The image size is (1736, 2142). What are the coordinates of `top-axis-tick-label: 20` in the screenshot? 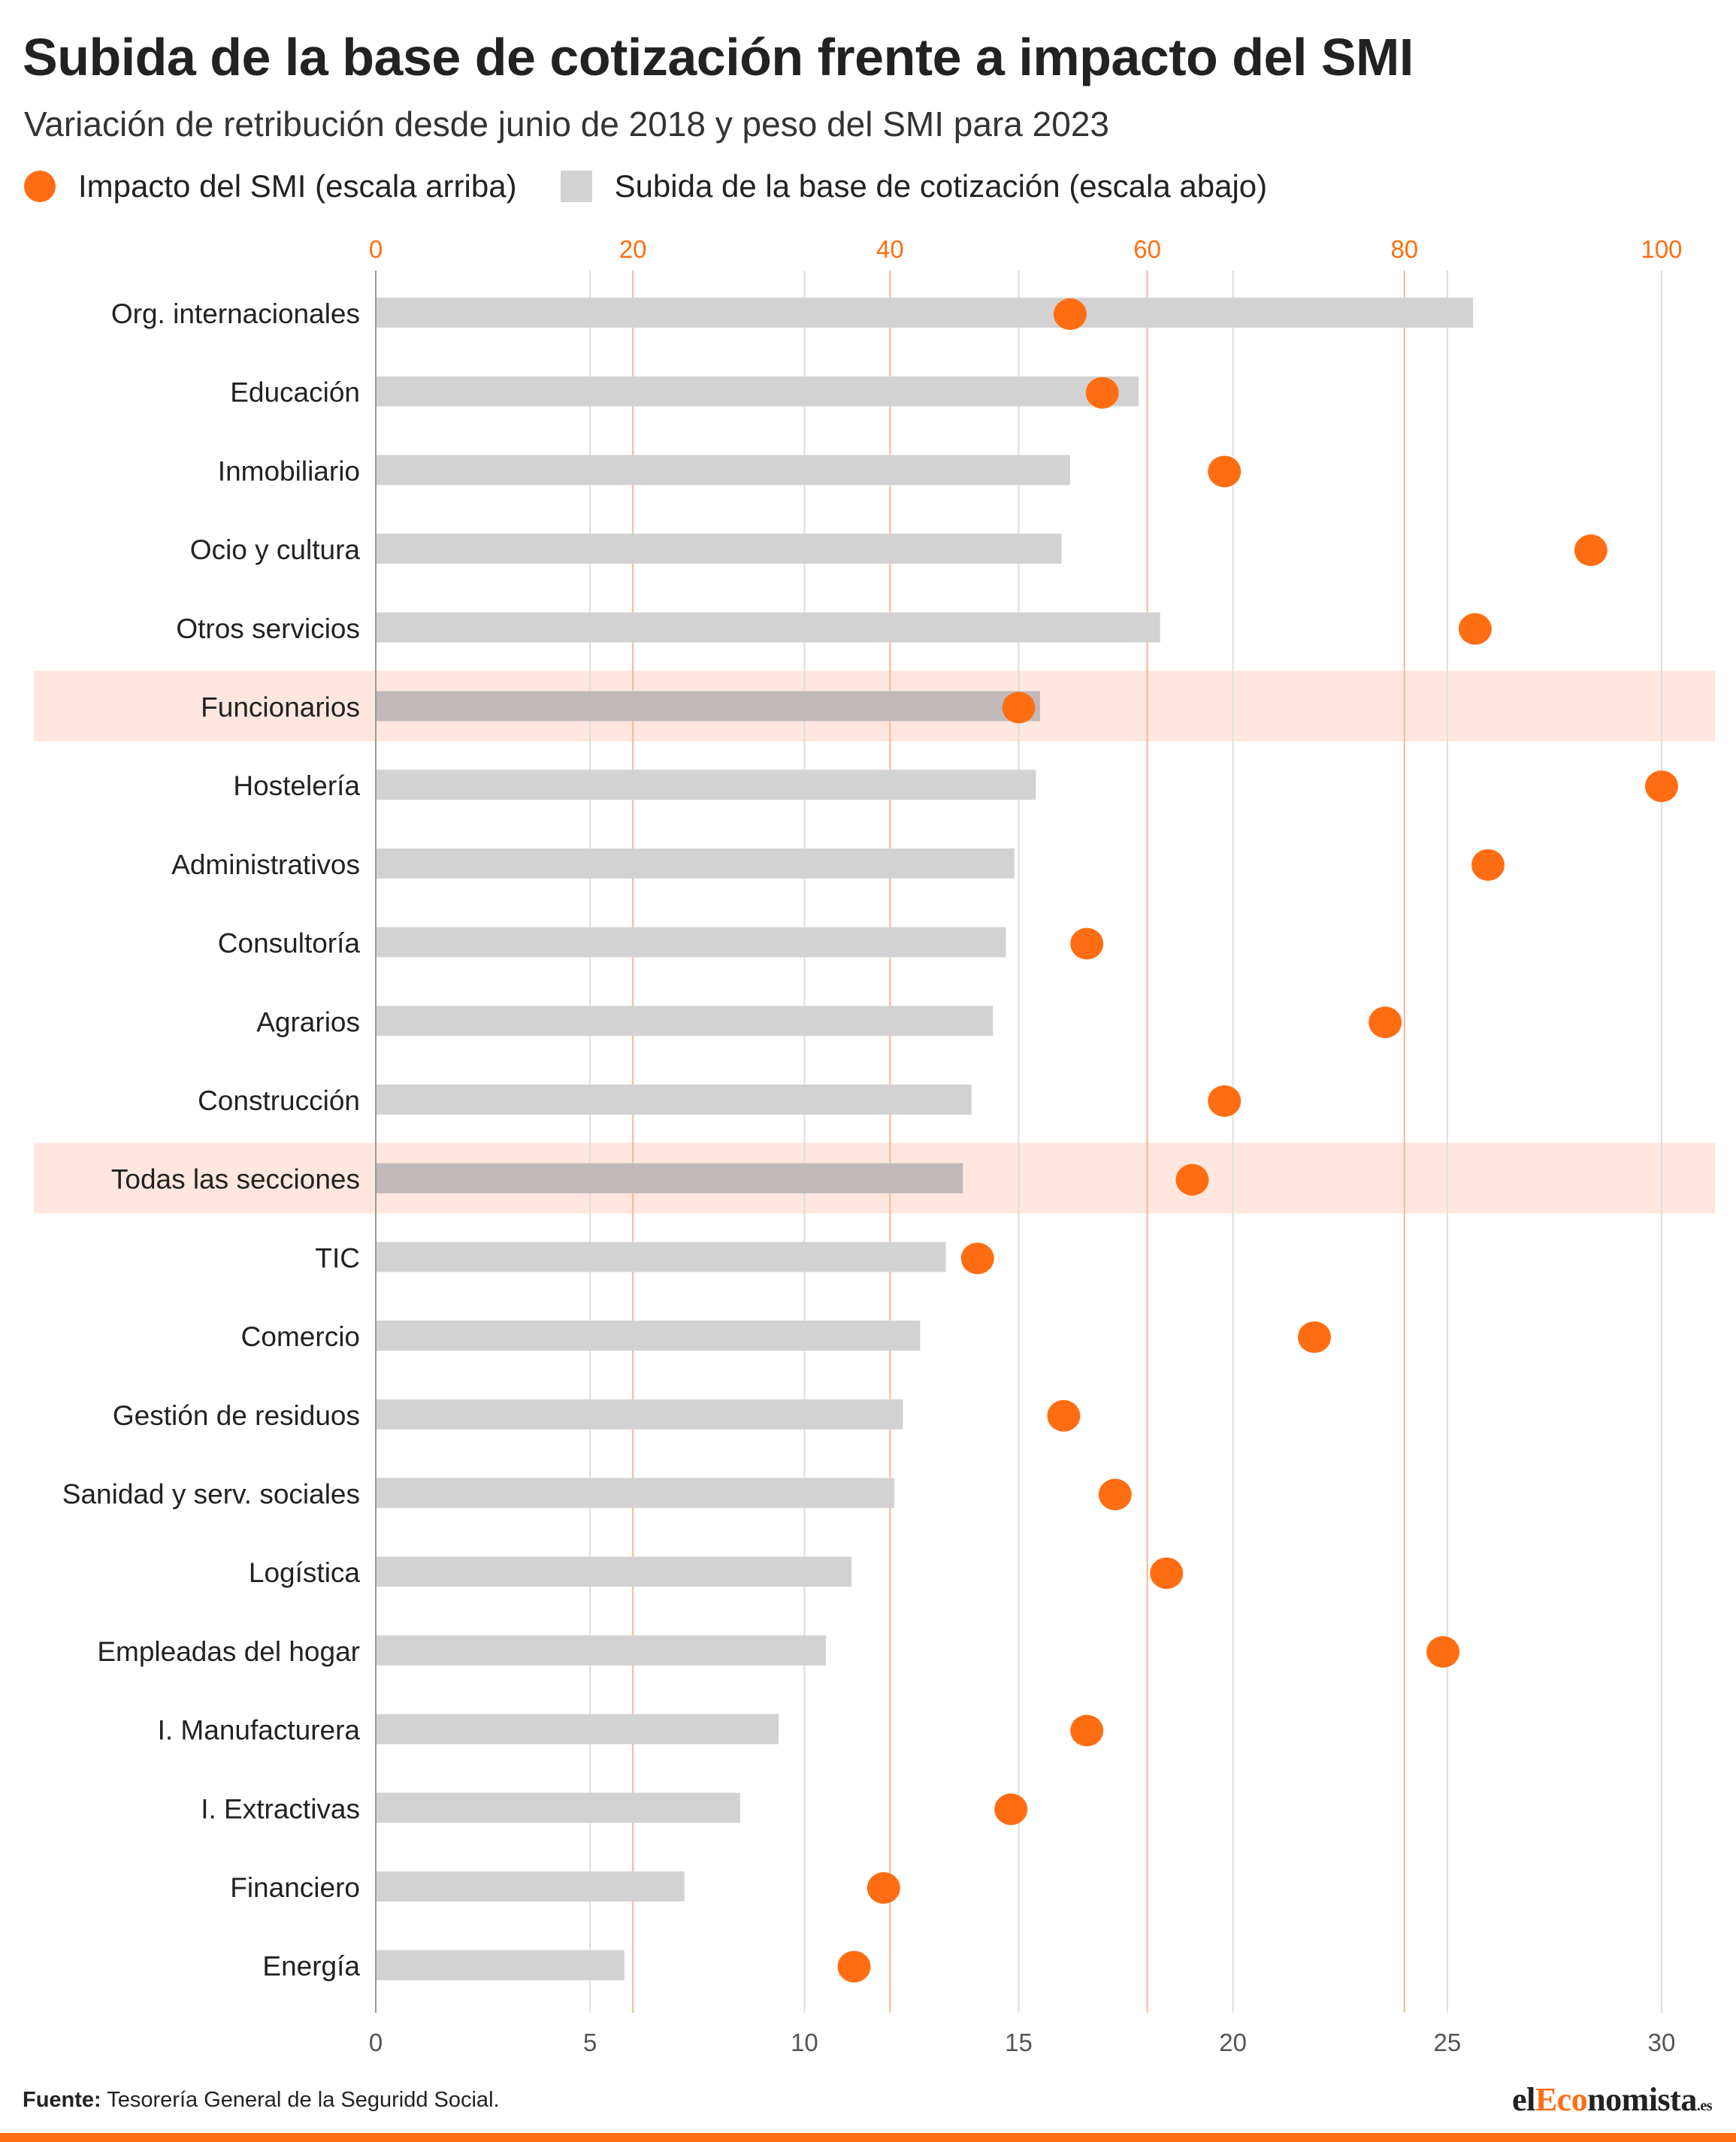 It's located at (633, 249).